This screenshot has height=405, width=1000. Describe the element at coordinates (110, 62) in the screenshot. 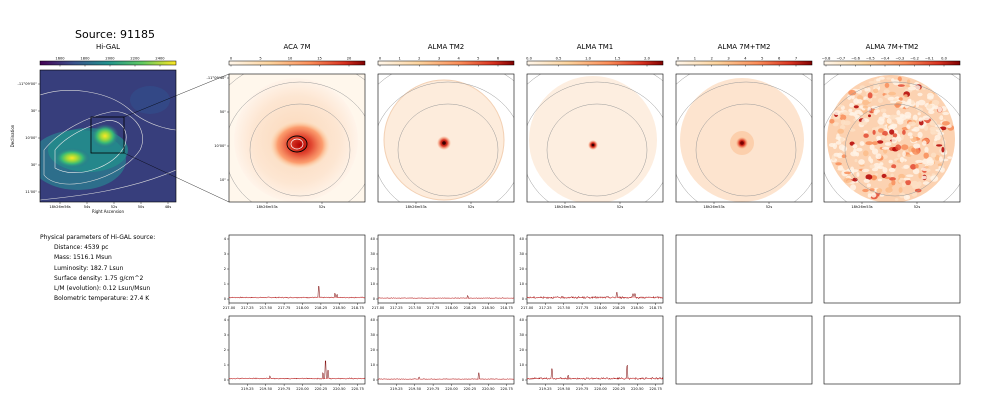

I see `colorbar-ticks-higal: 1600 1800 2000 2200 2400` at that location.